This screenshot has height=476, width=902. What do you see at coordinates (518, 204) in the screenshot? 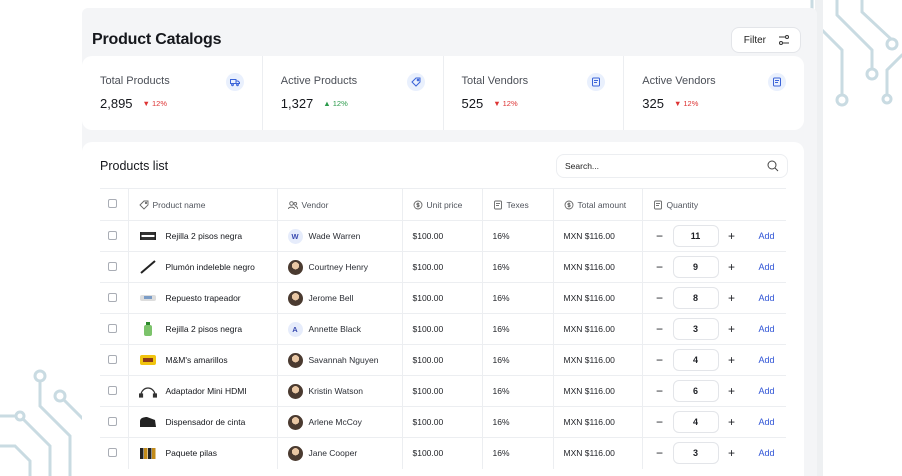
I see `column-taxes: Texes` at bounding box center [518, 204].